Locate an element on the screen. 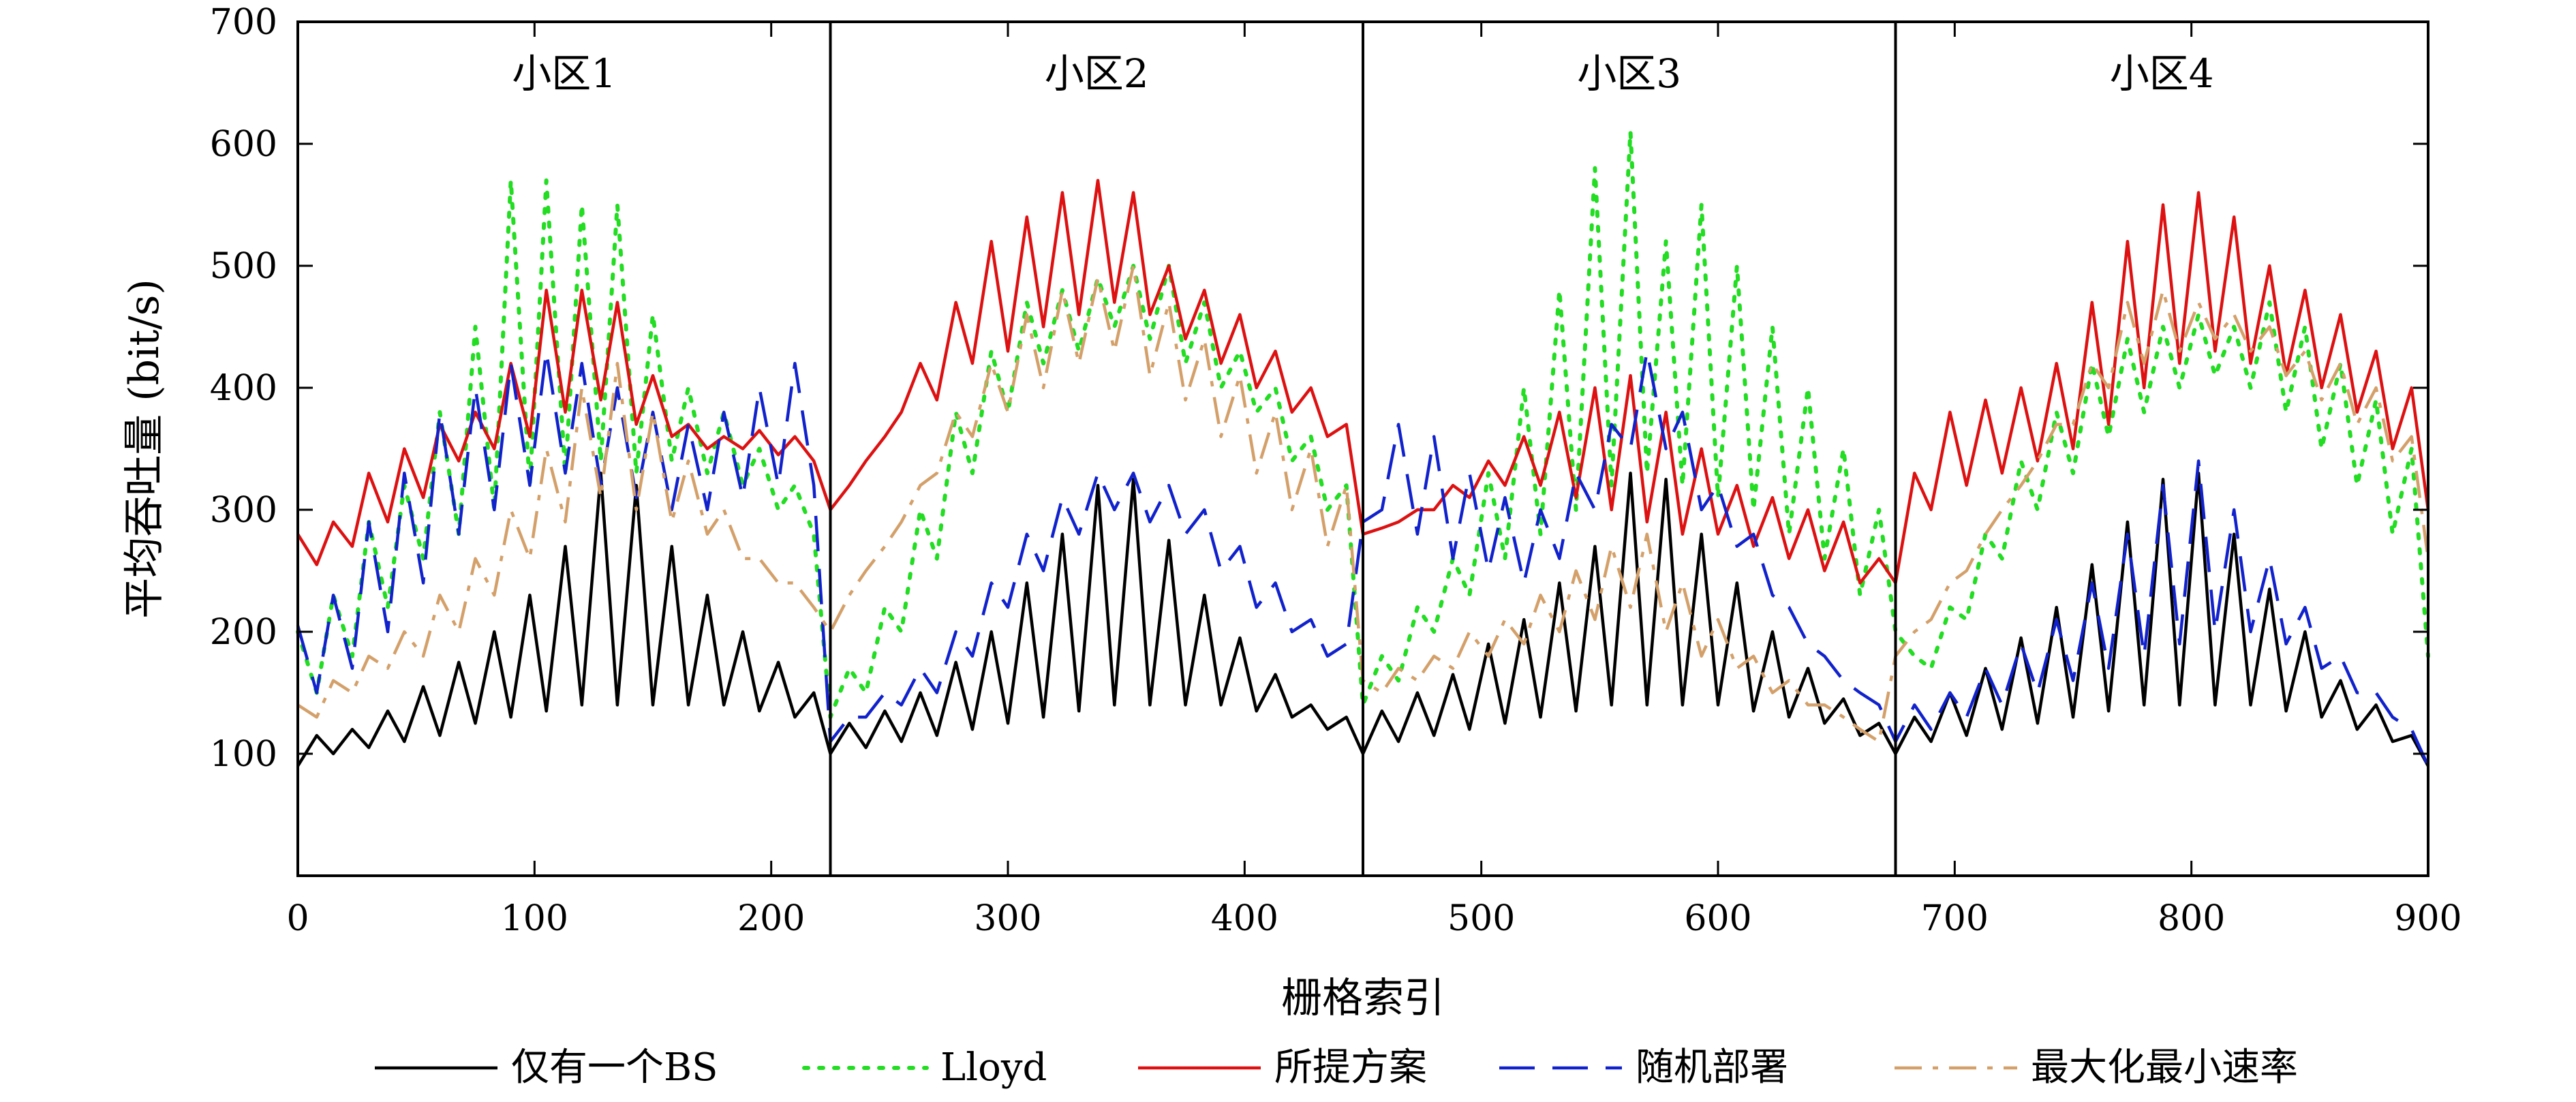 The image size is (2576, 1102). y-tick-label: 600 is located at coordinates (244, 145).